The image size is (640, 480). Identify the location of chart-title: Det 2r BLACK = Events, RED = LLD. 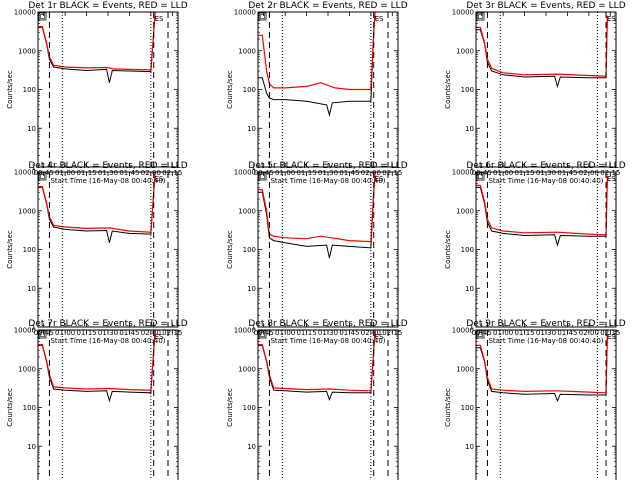
(327, 6).